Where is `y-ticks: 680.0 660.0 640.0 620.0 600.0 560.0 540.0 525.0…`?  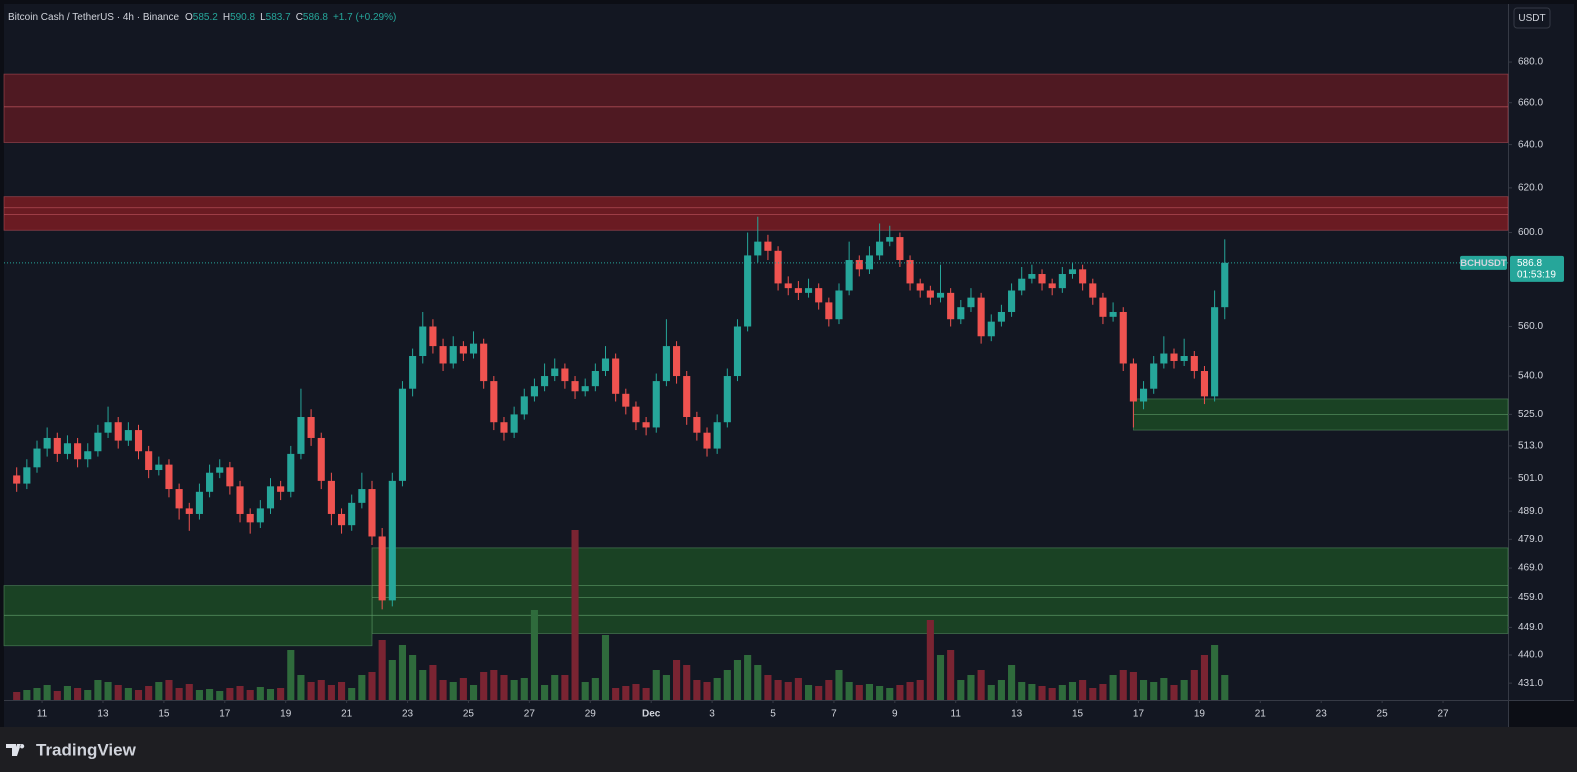
y-ticks: 680.0 660.0 640.0 620.0 600.0 560.0 540.0 525.0… is located at coordinates (1525, 373).